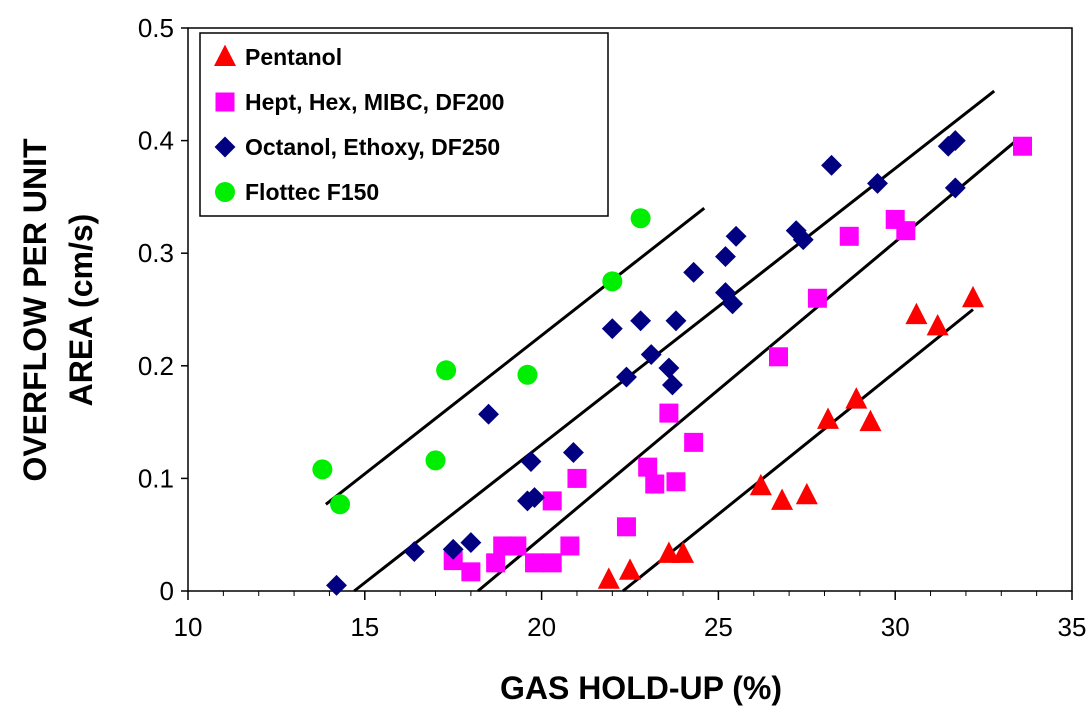 This screenshot has height=707, width=1086. Describe the element at coordinates (481, 361) in the screenshot. I see `series-circle` at that location.